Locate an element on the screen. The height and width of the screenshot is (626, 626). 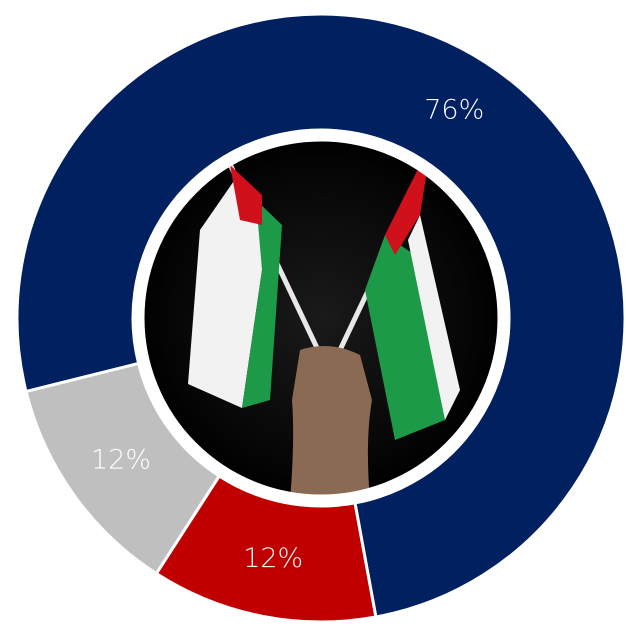
hands is located at coordinates (331, 421).